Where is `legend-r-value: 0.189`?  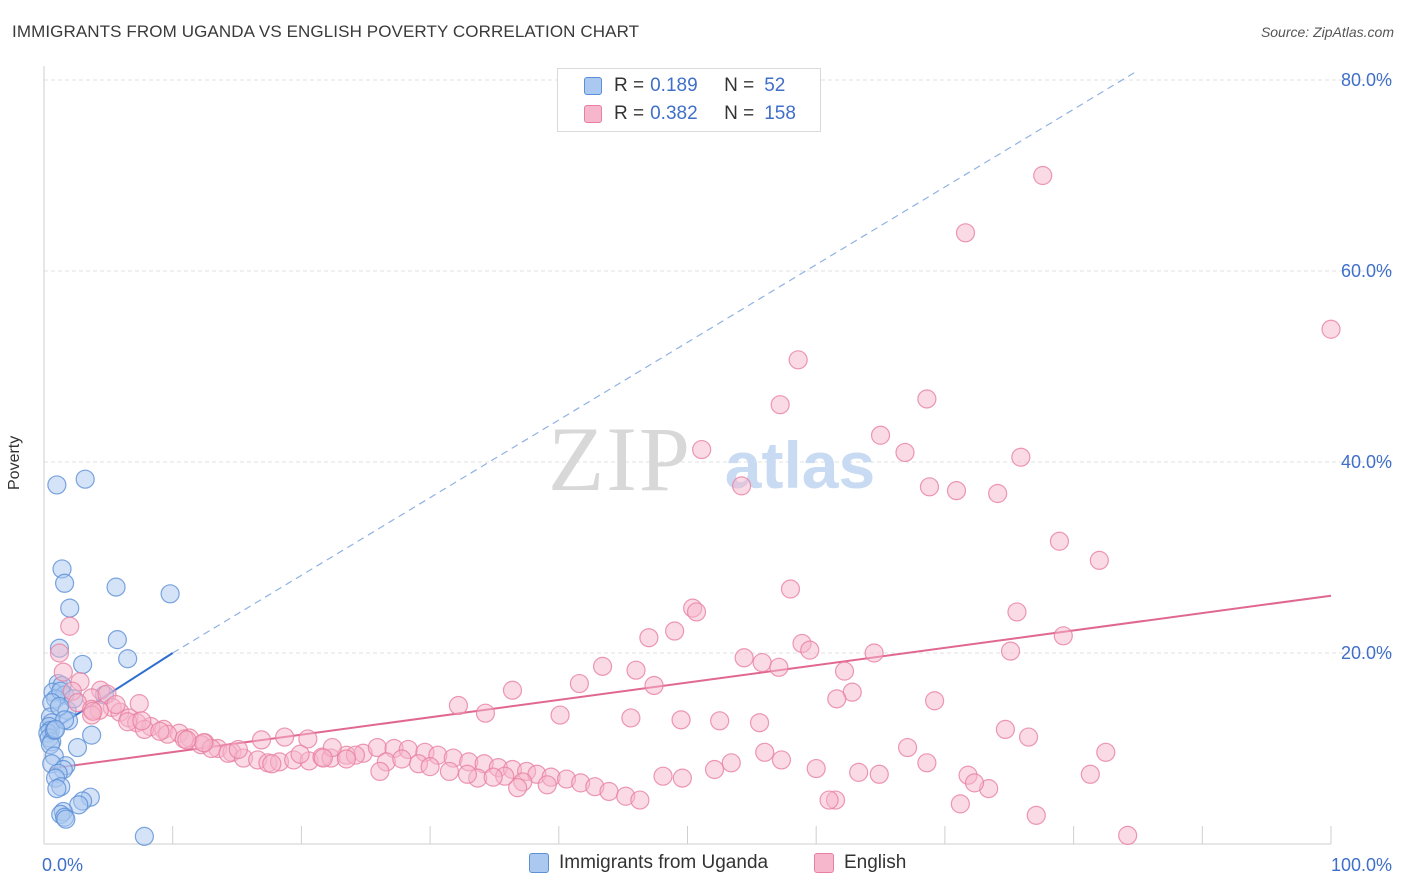 legend-r-value: 0.189 is located at coordinates (674, 85).